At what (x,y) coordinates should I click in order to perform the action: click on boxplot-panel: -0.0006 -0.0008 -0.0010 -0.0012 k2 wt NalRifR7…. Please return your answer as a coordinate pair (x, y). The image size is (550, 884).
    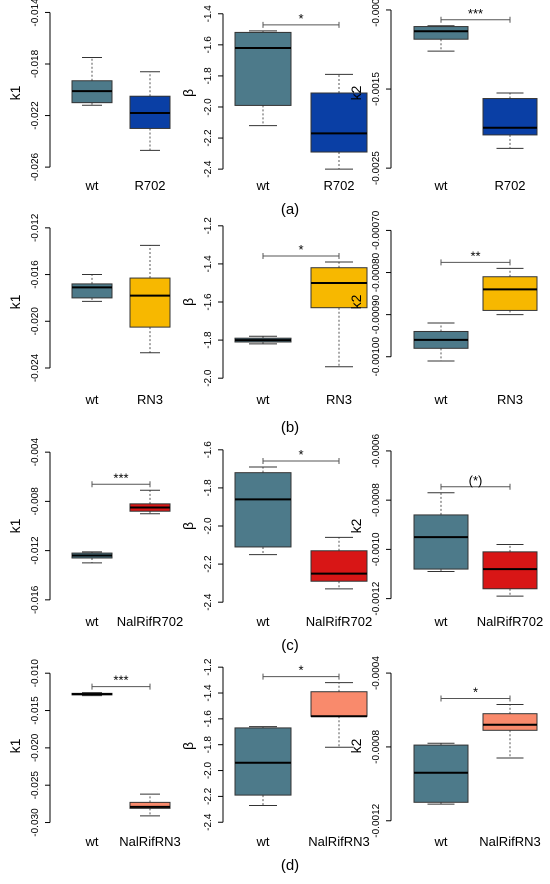
    Looking at the image, I should click on (445, 531).